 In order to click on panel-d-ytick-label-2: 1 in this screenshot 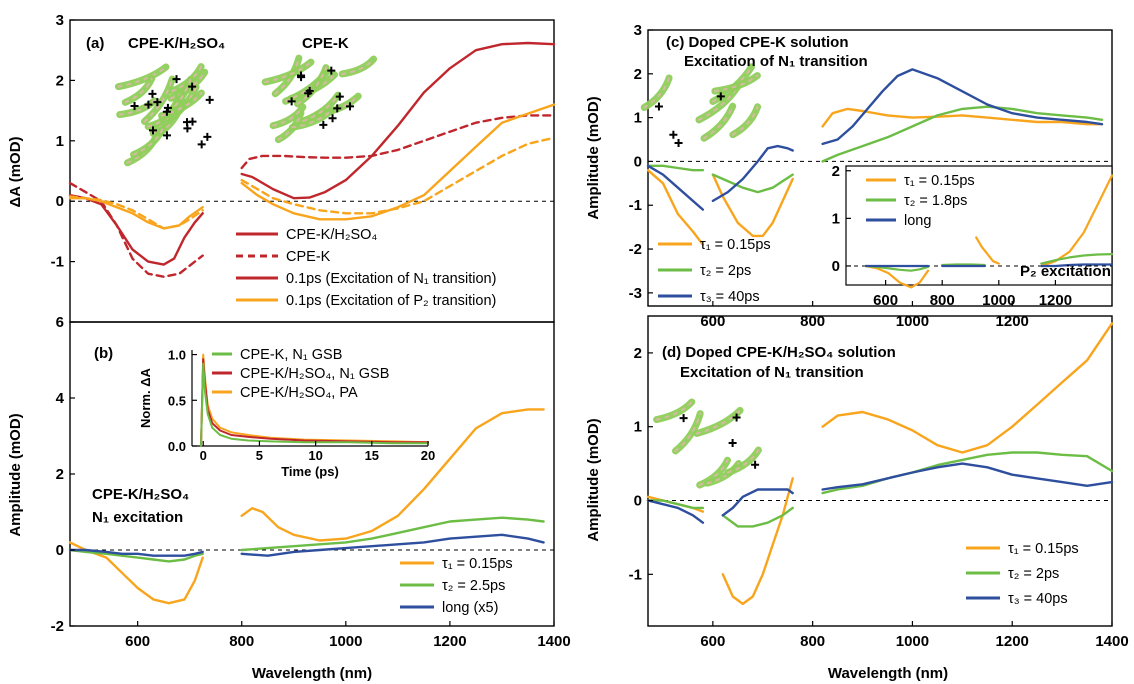, I will do `click(638, 427)`.